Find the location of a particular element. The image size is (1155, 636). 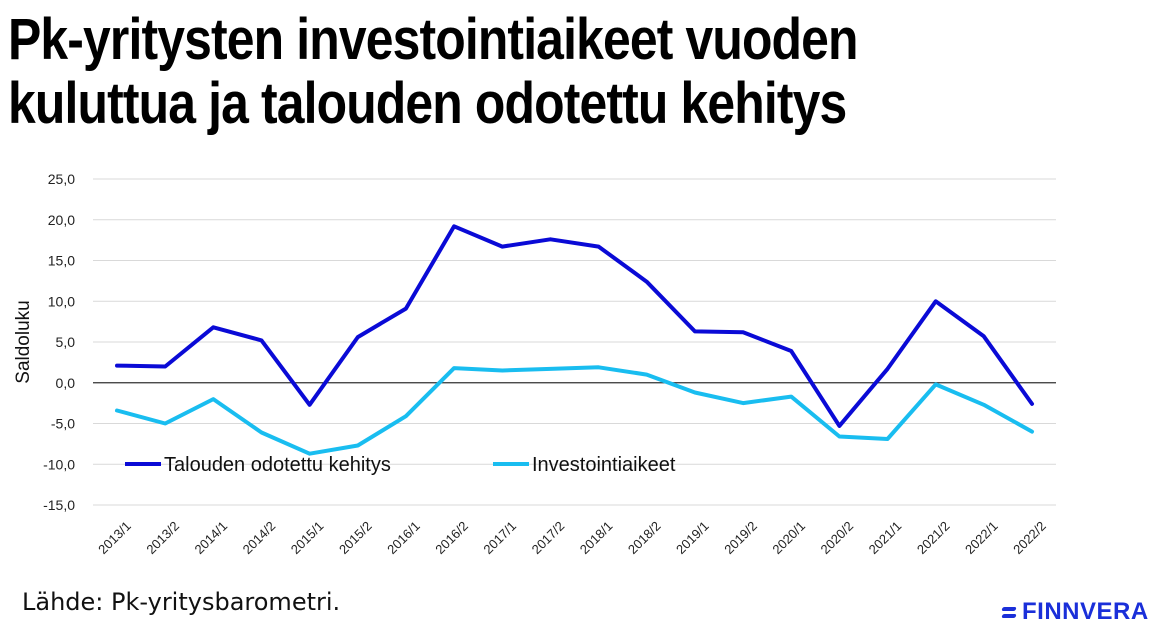

legend-item: Talouden odotettu kehitys is located at coordinates (258, 465).